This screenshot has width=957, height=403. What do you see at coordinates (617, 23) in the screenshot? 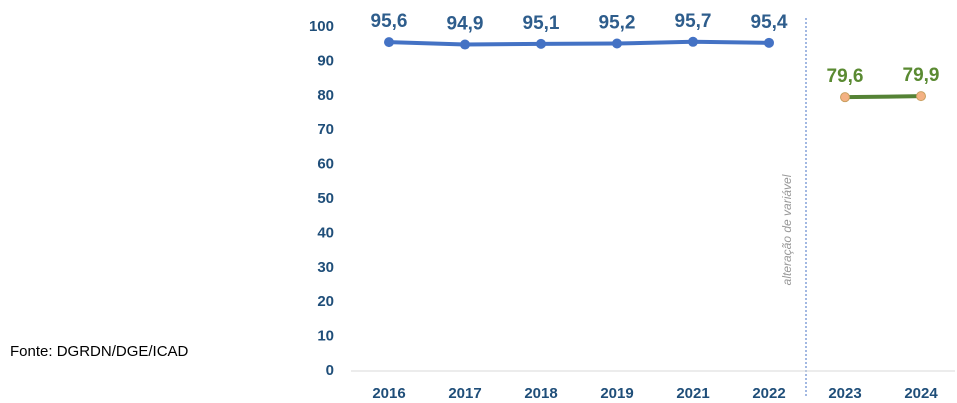
I see `data-label: 95,2` at bounding box center [617, 23].